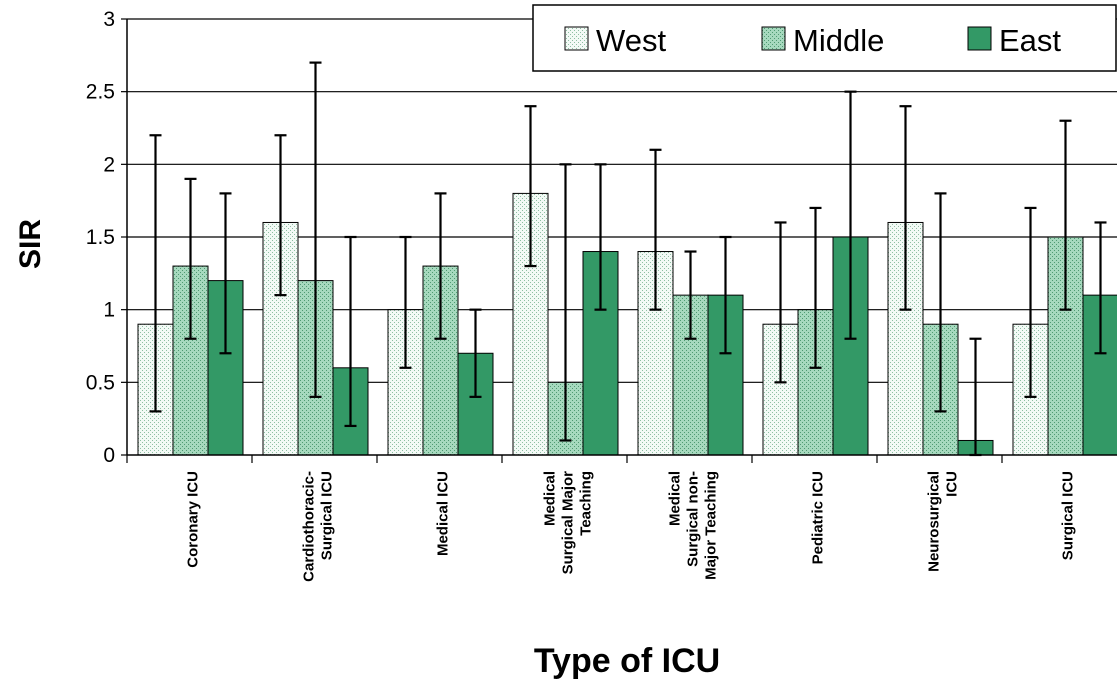  I want to click on category-label-line: Cardiothoracic-, so click(309, 526).